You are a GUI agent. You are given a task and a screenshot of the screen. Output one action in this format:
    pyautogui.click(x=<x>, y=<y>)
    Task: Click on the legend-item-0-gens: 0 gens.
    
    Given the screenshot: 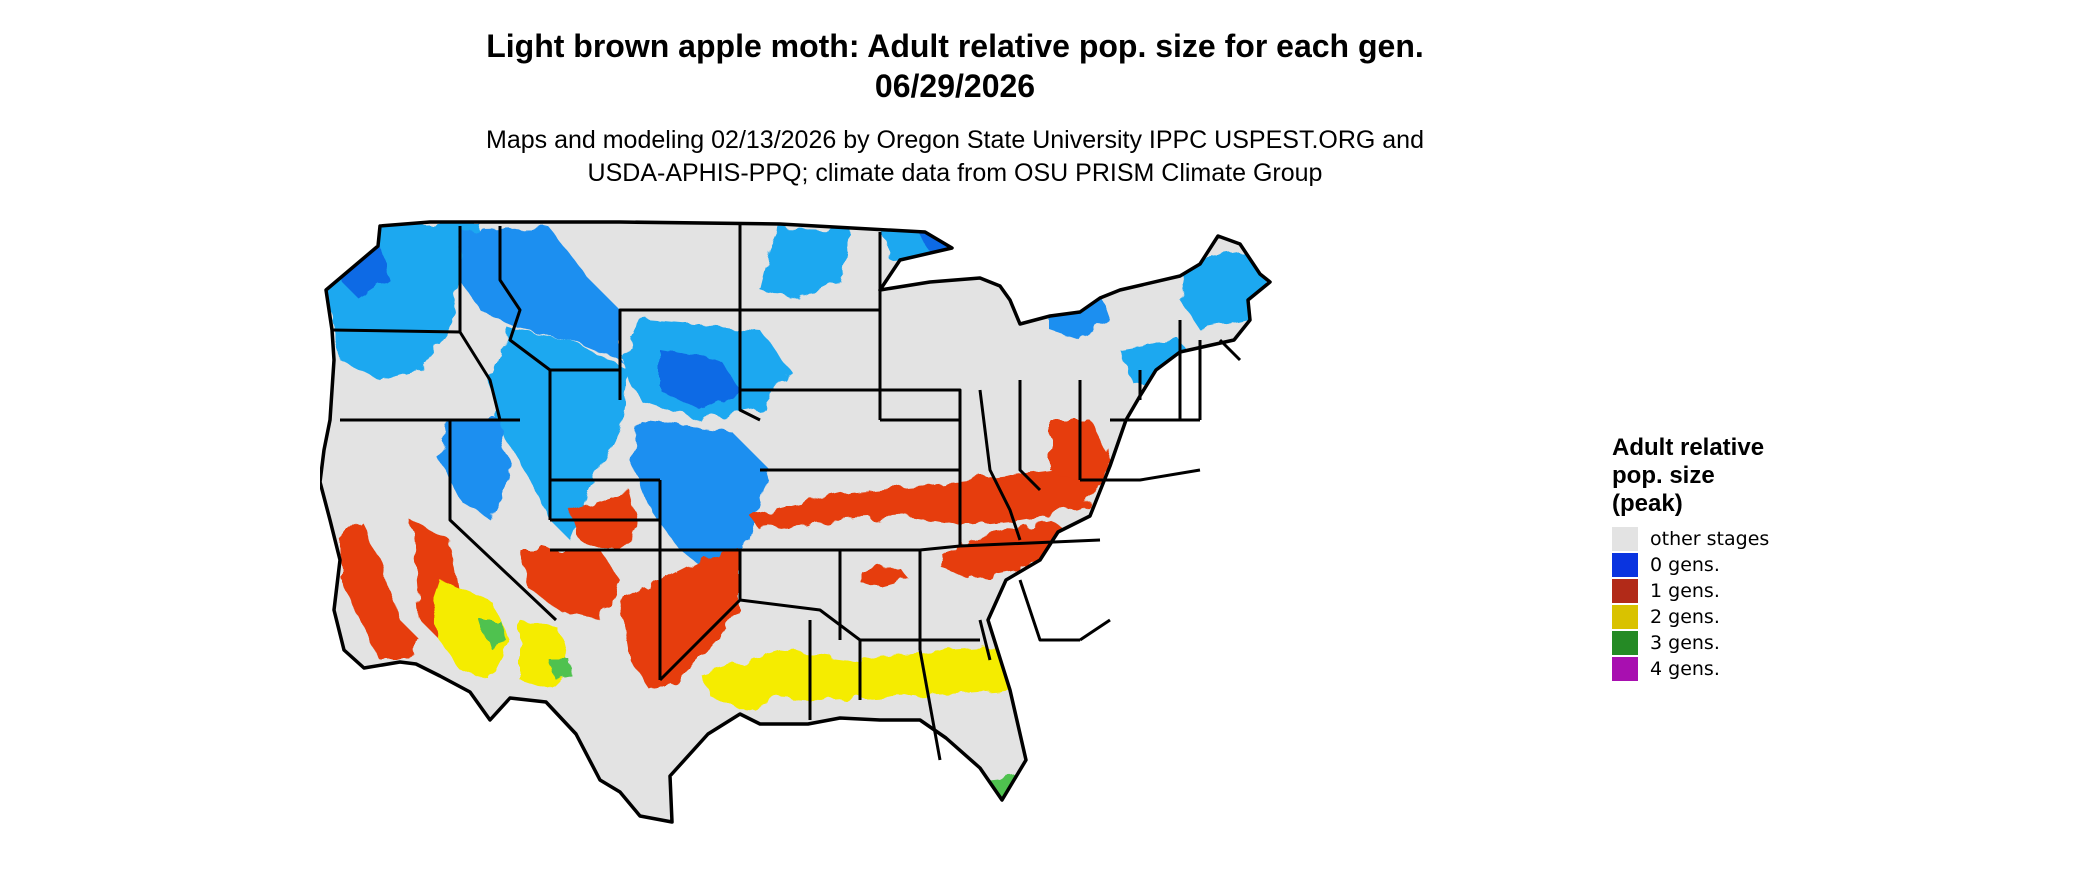 What is the action you would take?
    pyautogui.click(x=1690, y=565)
    